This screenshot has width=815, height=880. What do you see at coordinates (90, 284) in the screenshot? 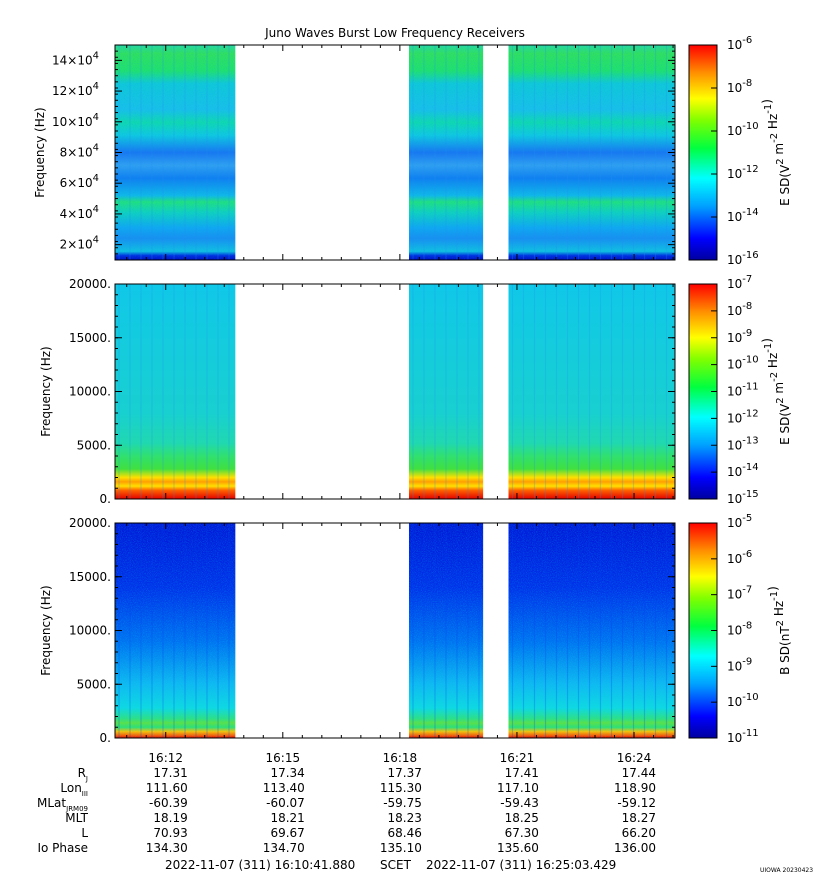
I see `y-tick-label: 20000.` at bounding box center [90, 284].